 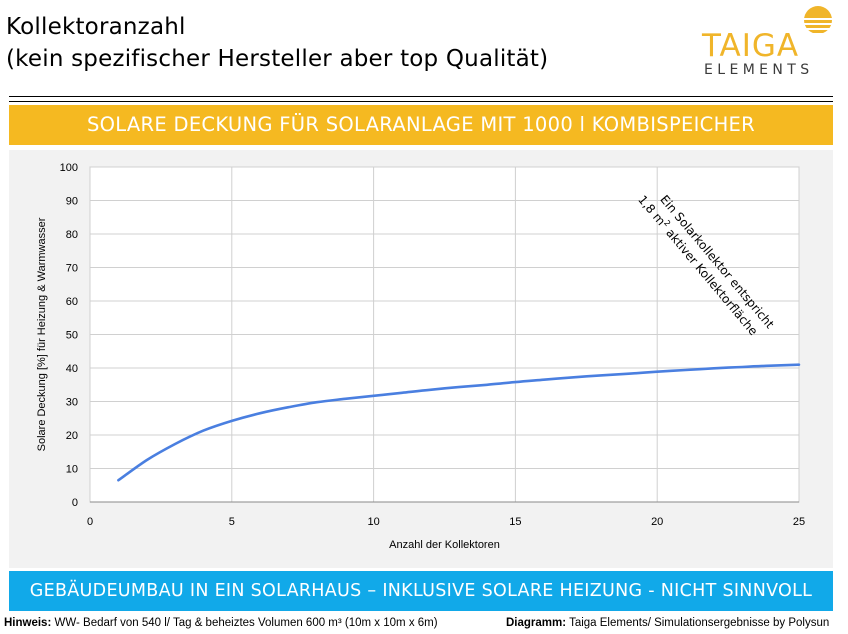 I want to click on footer-note-label: Hinweis:, so click(x=28, y=623).